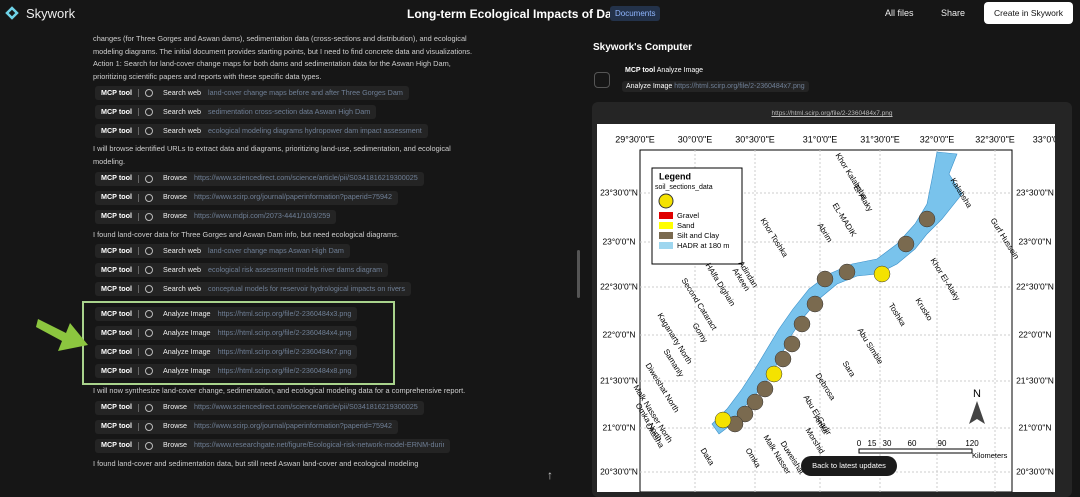 This screenshot has width=1080, height=497. What do you see at coordinates (12, 13) in the screenshot?
I see `logo-icon` at bounding box center [12, 13].